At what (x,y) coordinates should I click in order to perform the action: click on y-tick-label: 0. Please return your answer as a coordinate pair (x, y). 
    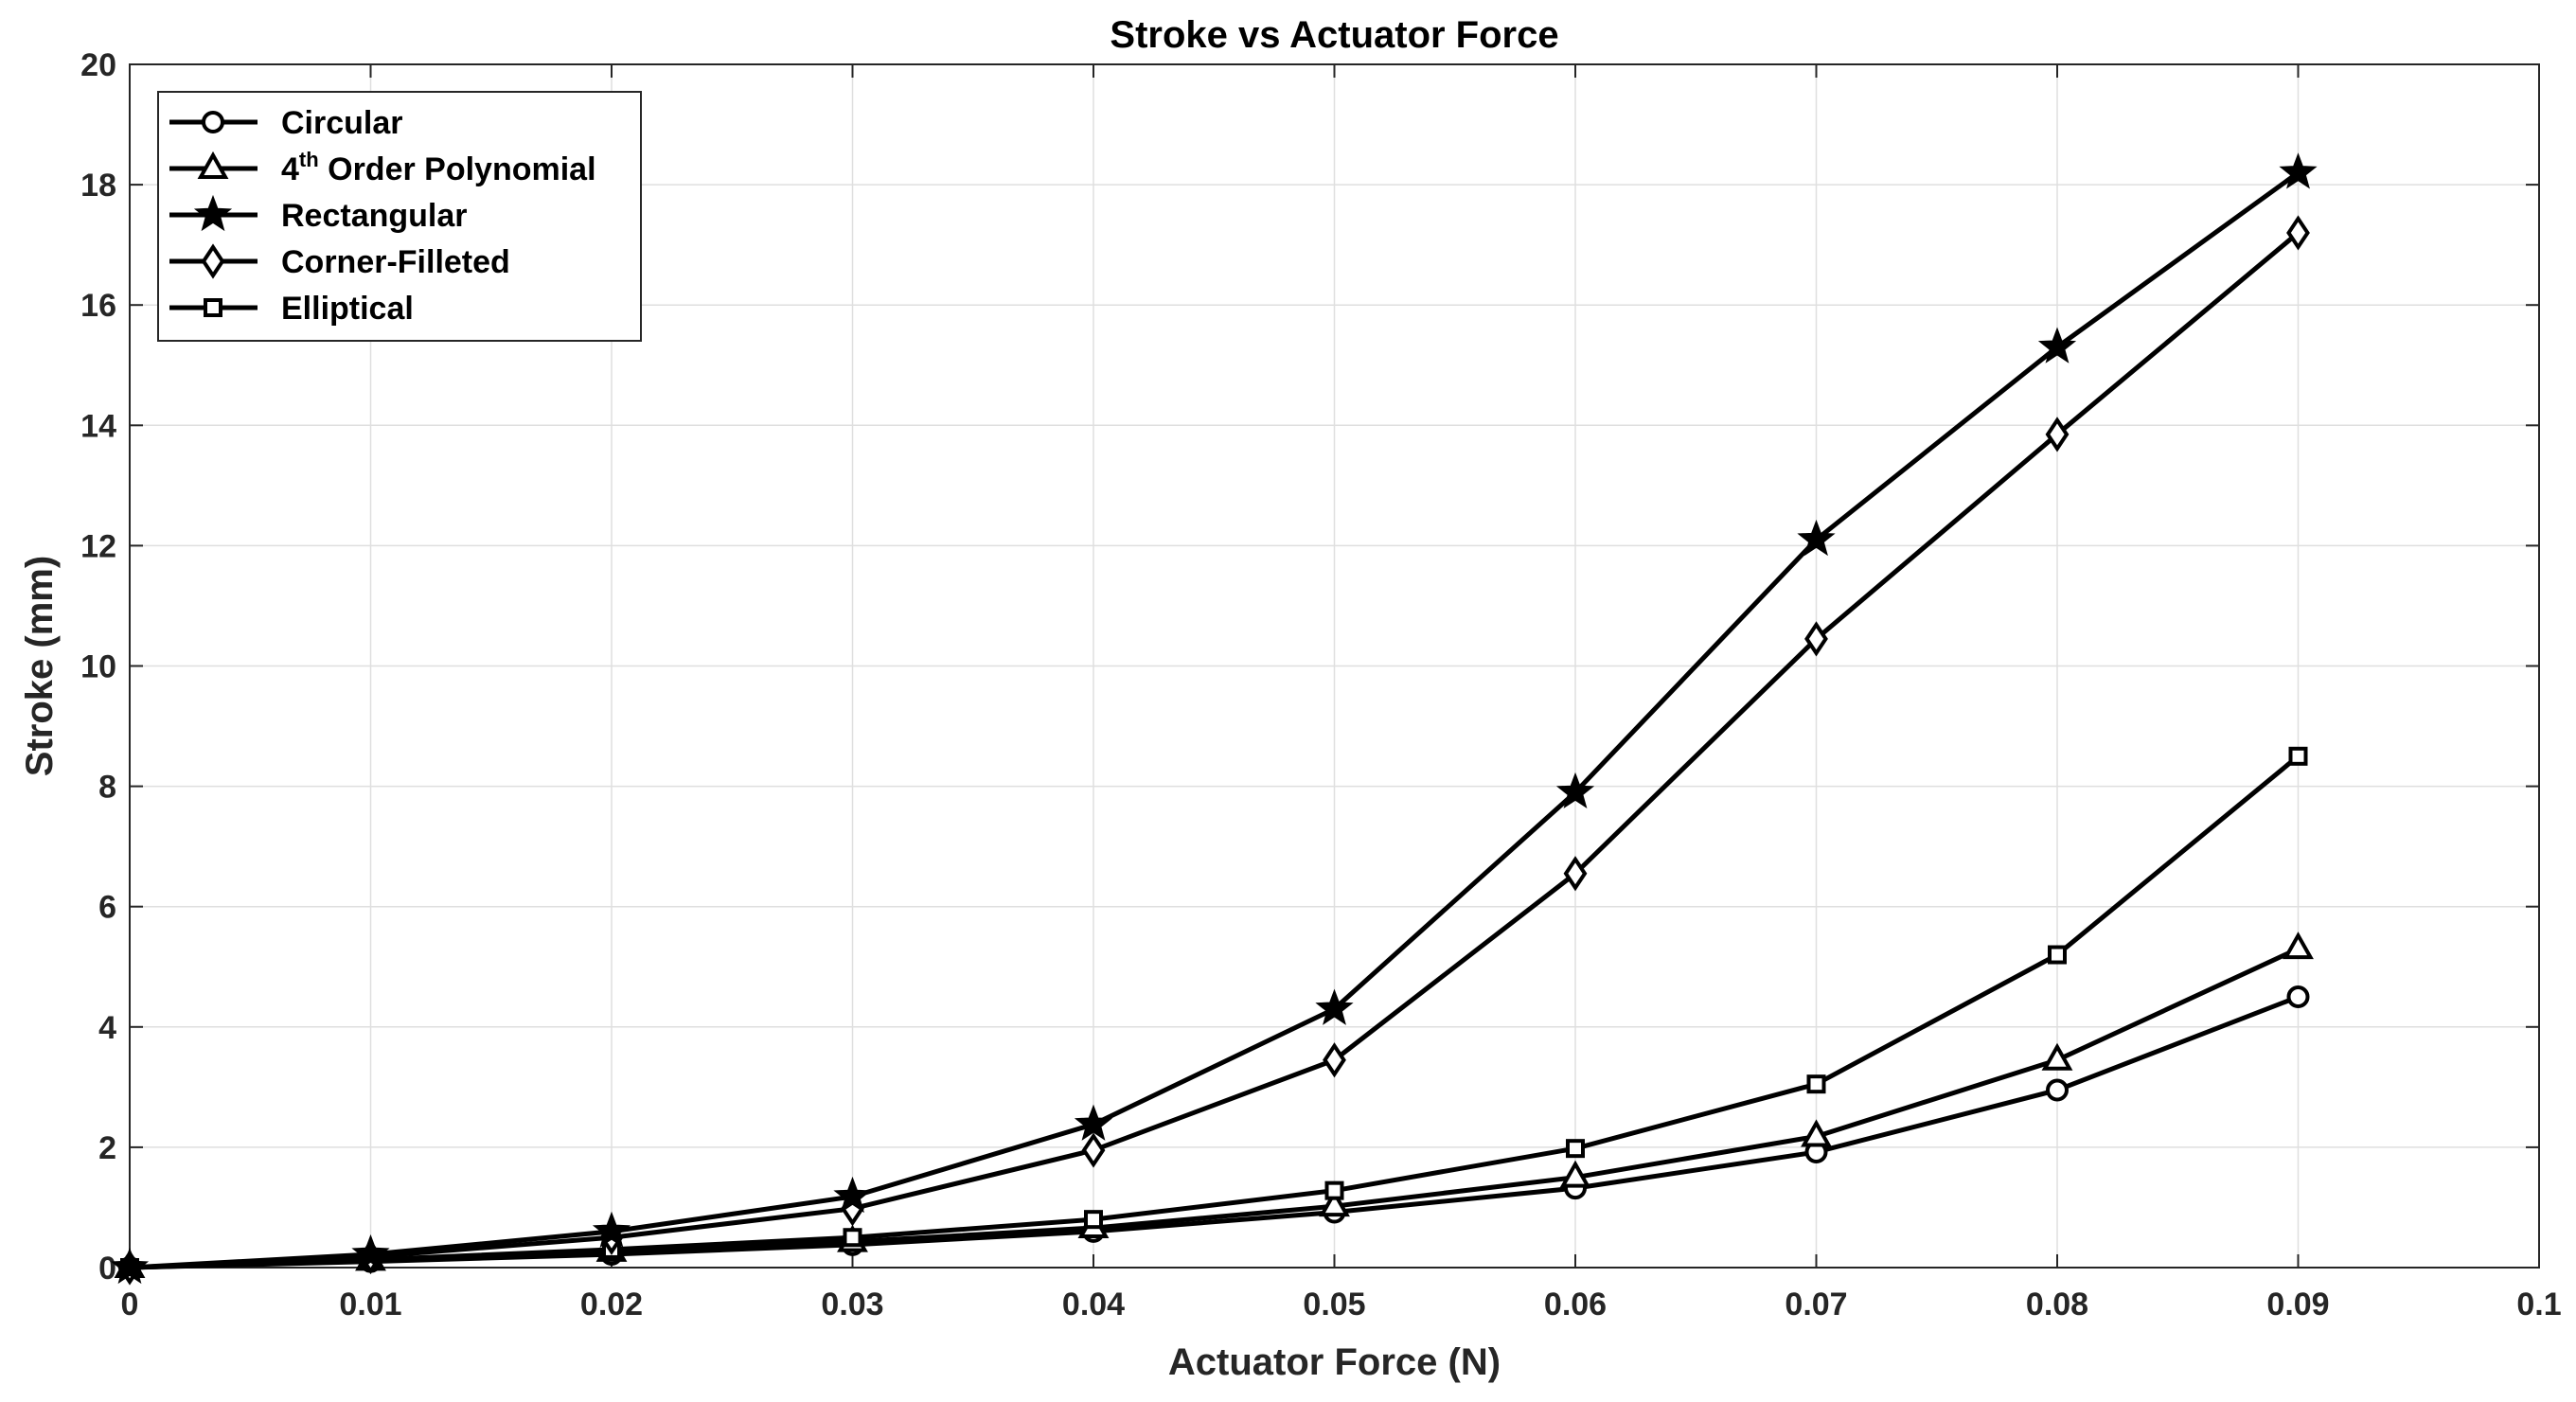
    Looking at the image, I should click on (107, 1269).